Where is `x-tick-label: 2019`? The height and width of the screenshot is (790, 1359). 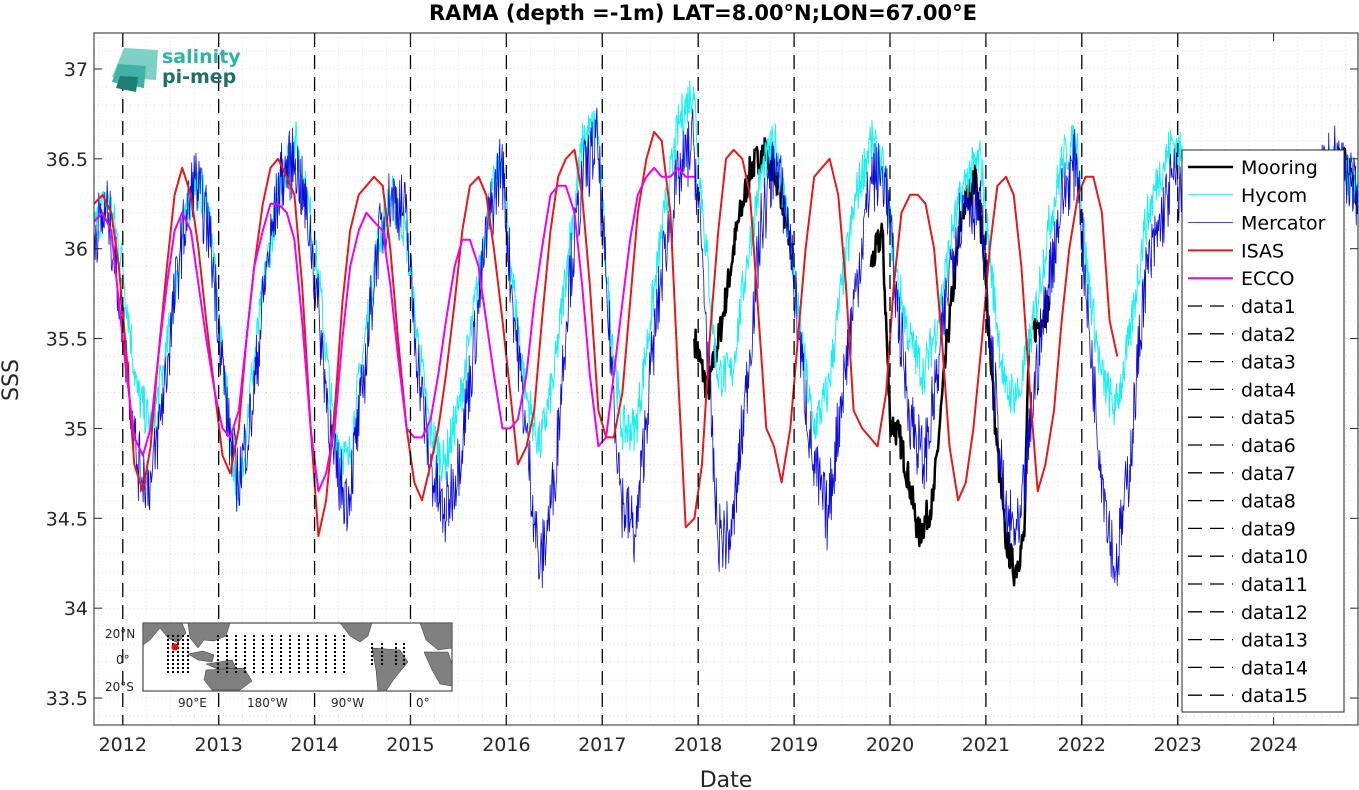
x-tick-label: 2019 is located at coordinates (794, 745).